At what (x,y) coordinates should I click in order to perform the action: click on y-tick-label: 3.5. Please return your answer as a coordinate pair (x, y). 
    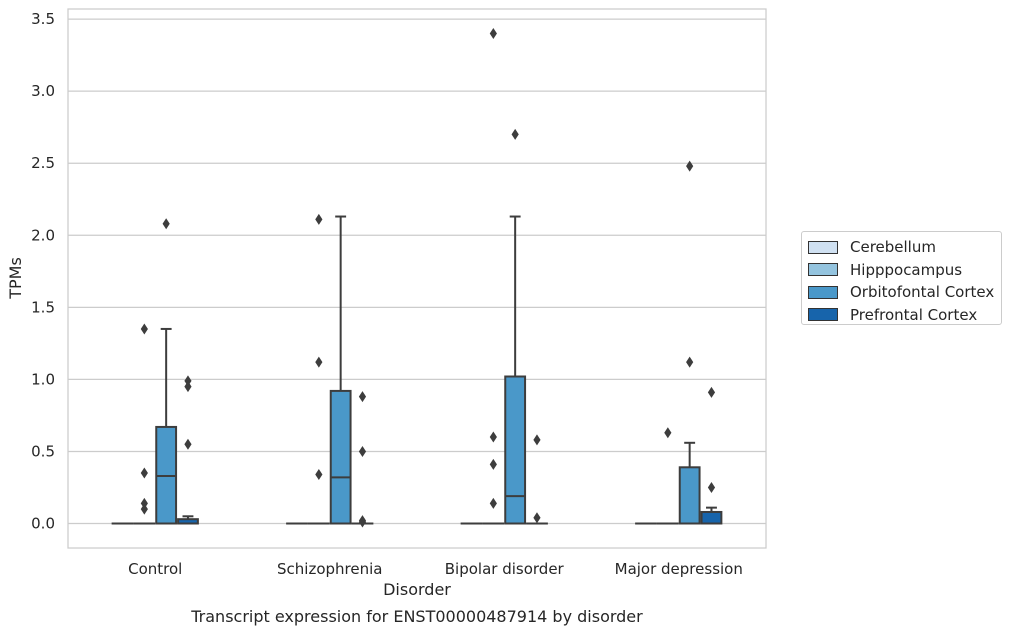
    Looking at the image, I should click on (43, 19).